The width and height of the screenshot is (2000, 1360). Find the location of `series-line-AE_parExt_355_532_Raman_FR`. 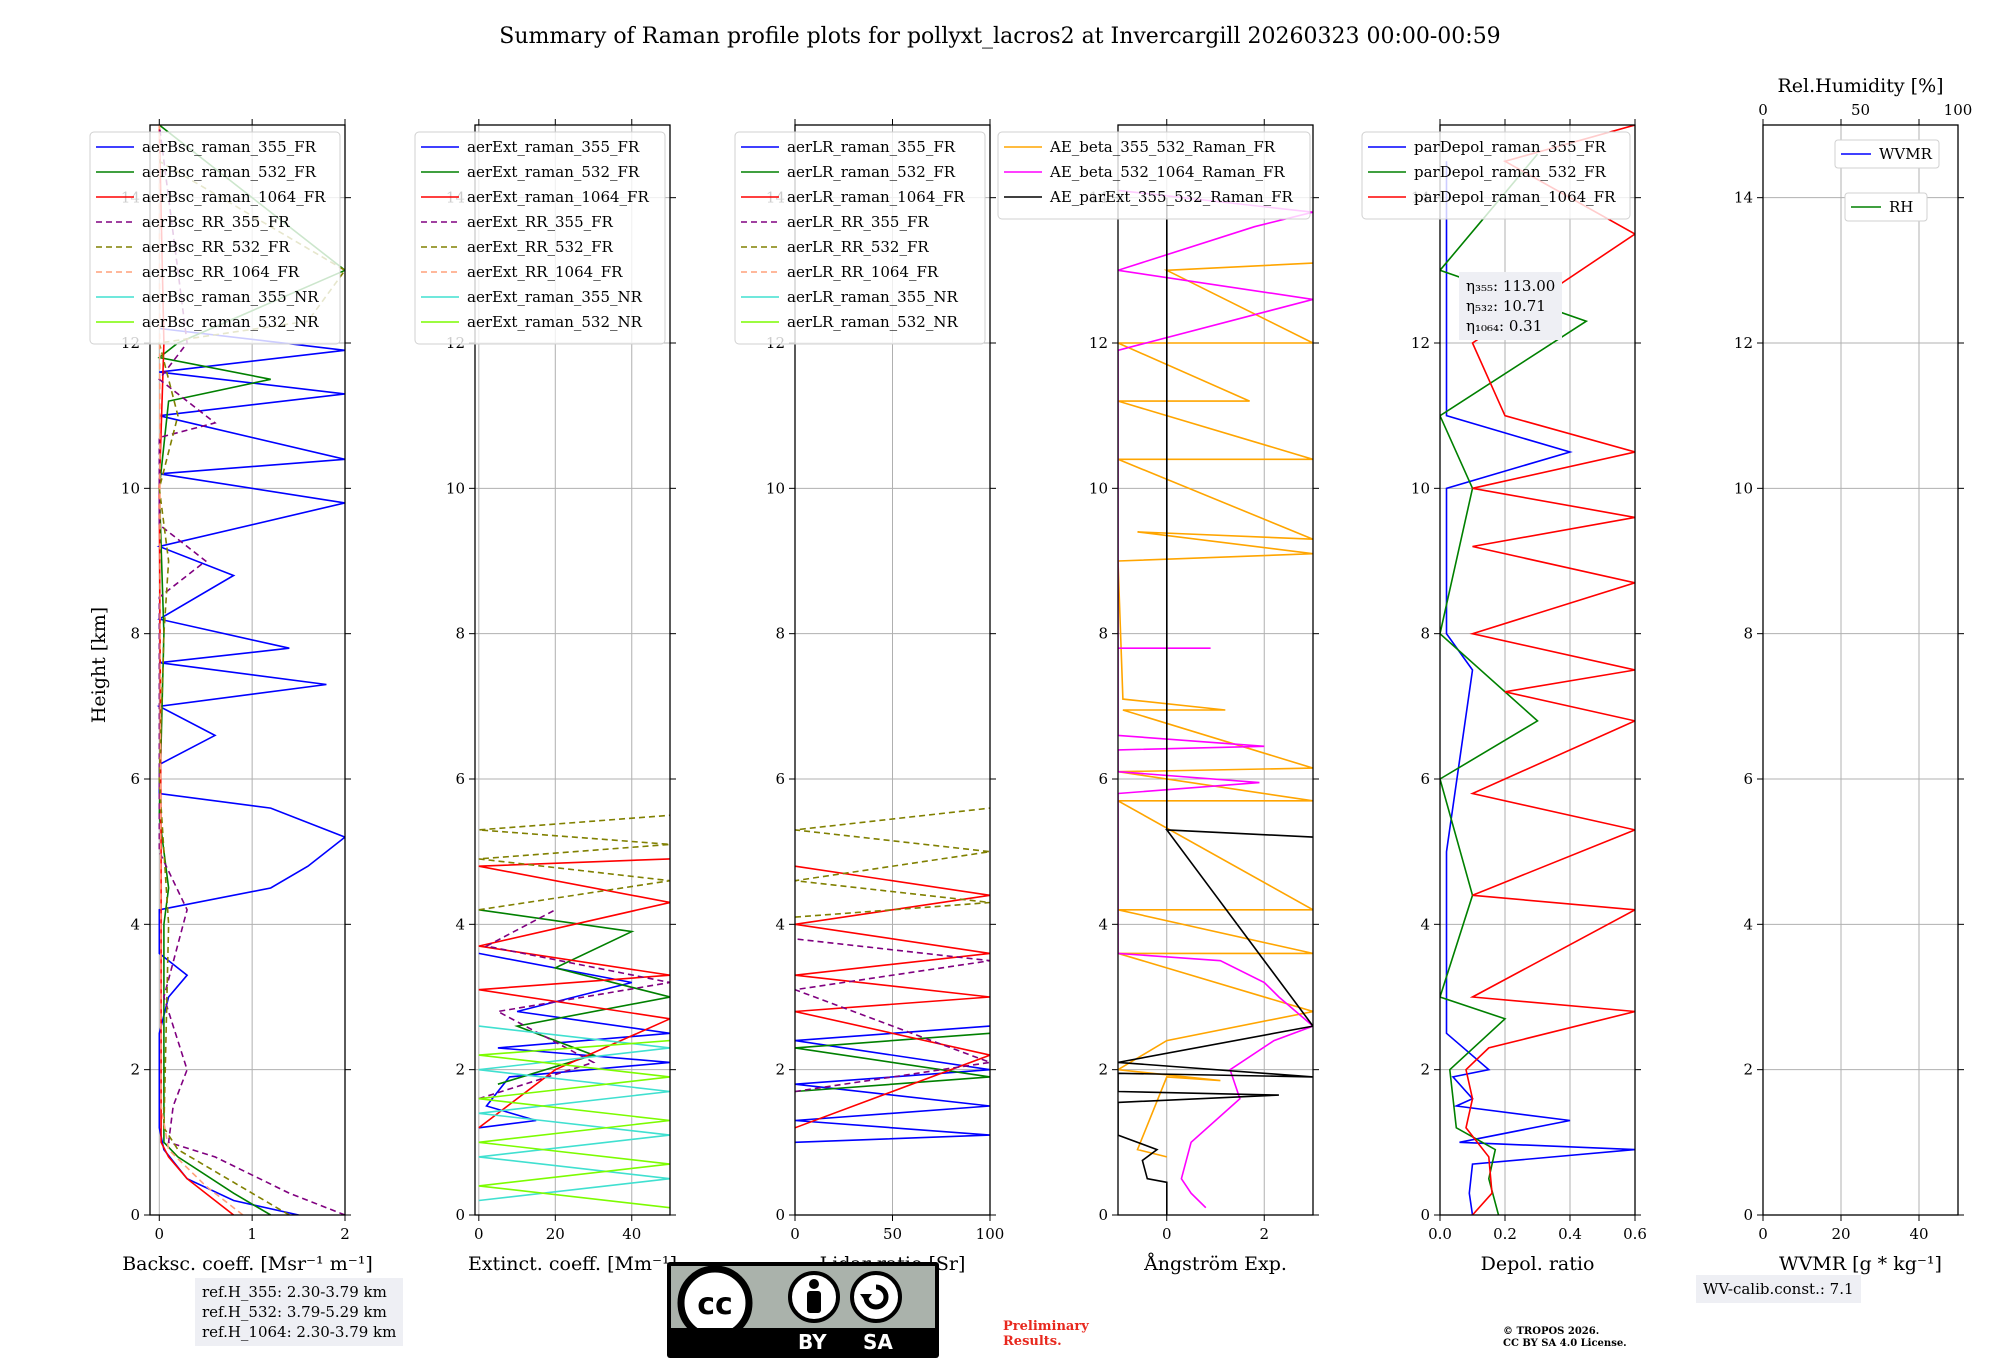

series-line-AE_parExt_355_532_Raman_FR is located at coordinates (1215, 706).